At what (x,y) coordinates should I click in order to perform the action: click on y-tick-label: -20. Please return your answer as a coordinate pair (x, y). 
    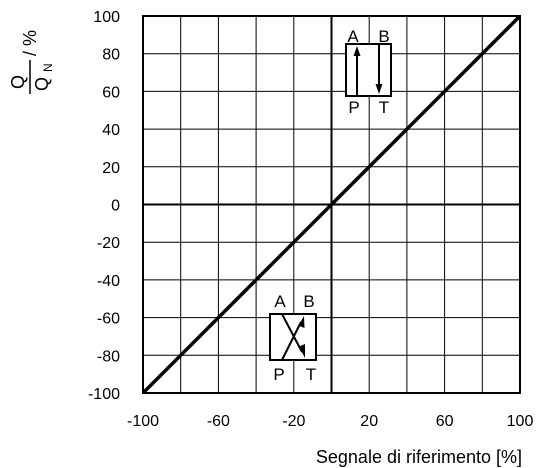
    Looking at the image, I should click on (108, 243).